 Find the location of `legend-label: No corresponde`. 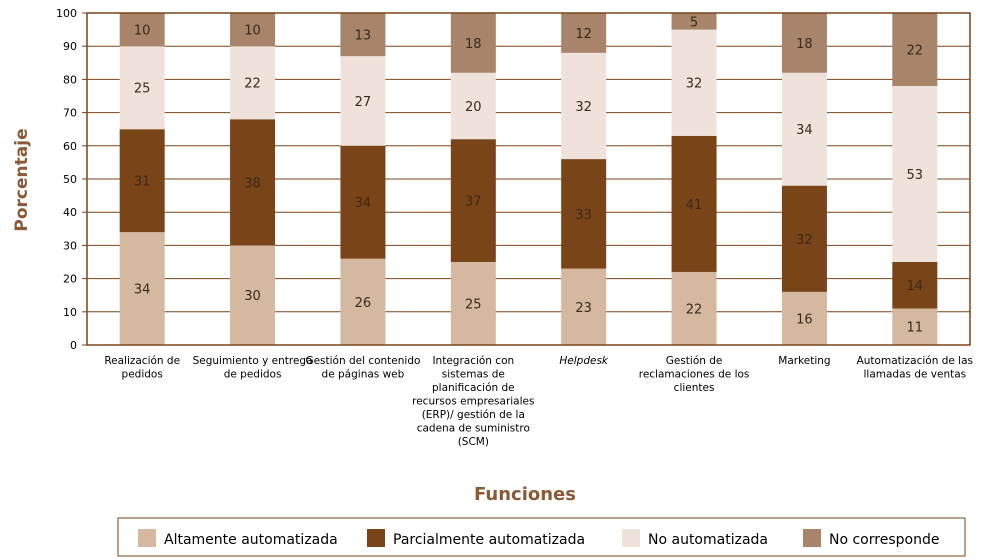

legend-label: No corresponde is located at coordinates (884, 540).